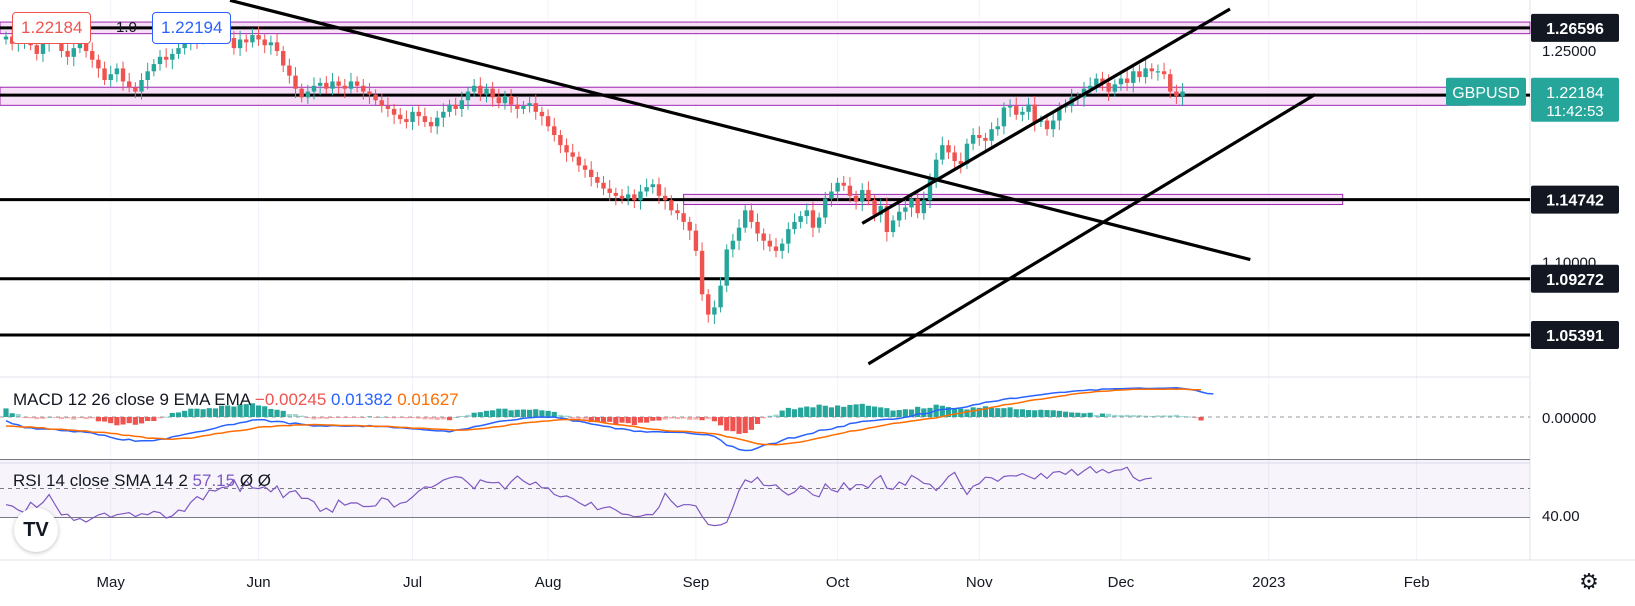 The height and width of the screenshot is (606, 1635). What do you see at coordinates (979, 582) in the screenshot?
I see `time-tick: Nov` at bounding box center [979, 582].